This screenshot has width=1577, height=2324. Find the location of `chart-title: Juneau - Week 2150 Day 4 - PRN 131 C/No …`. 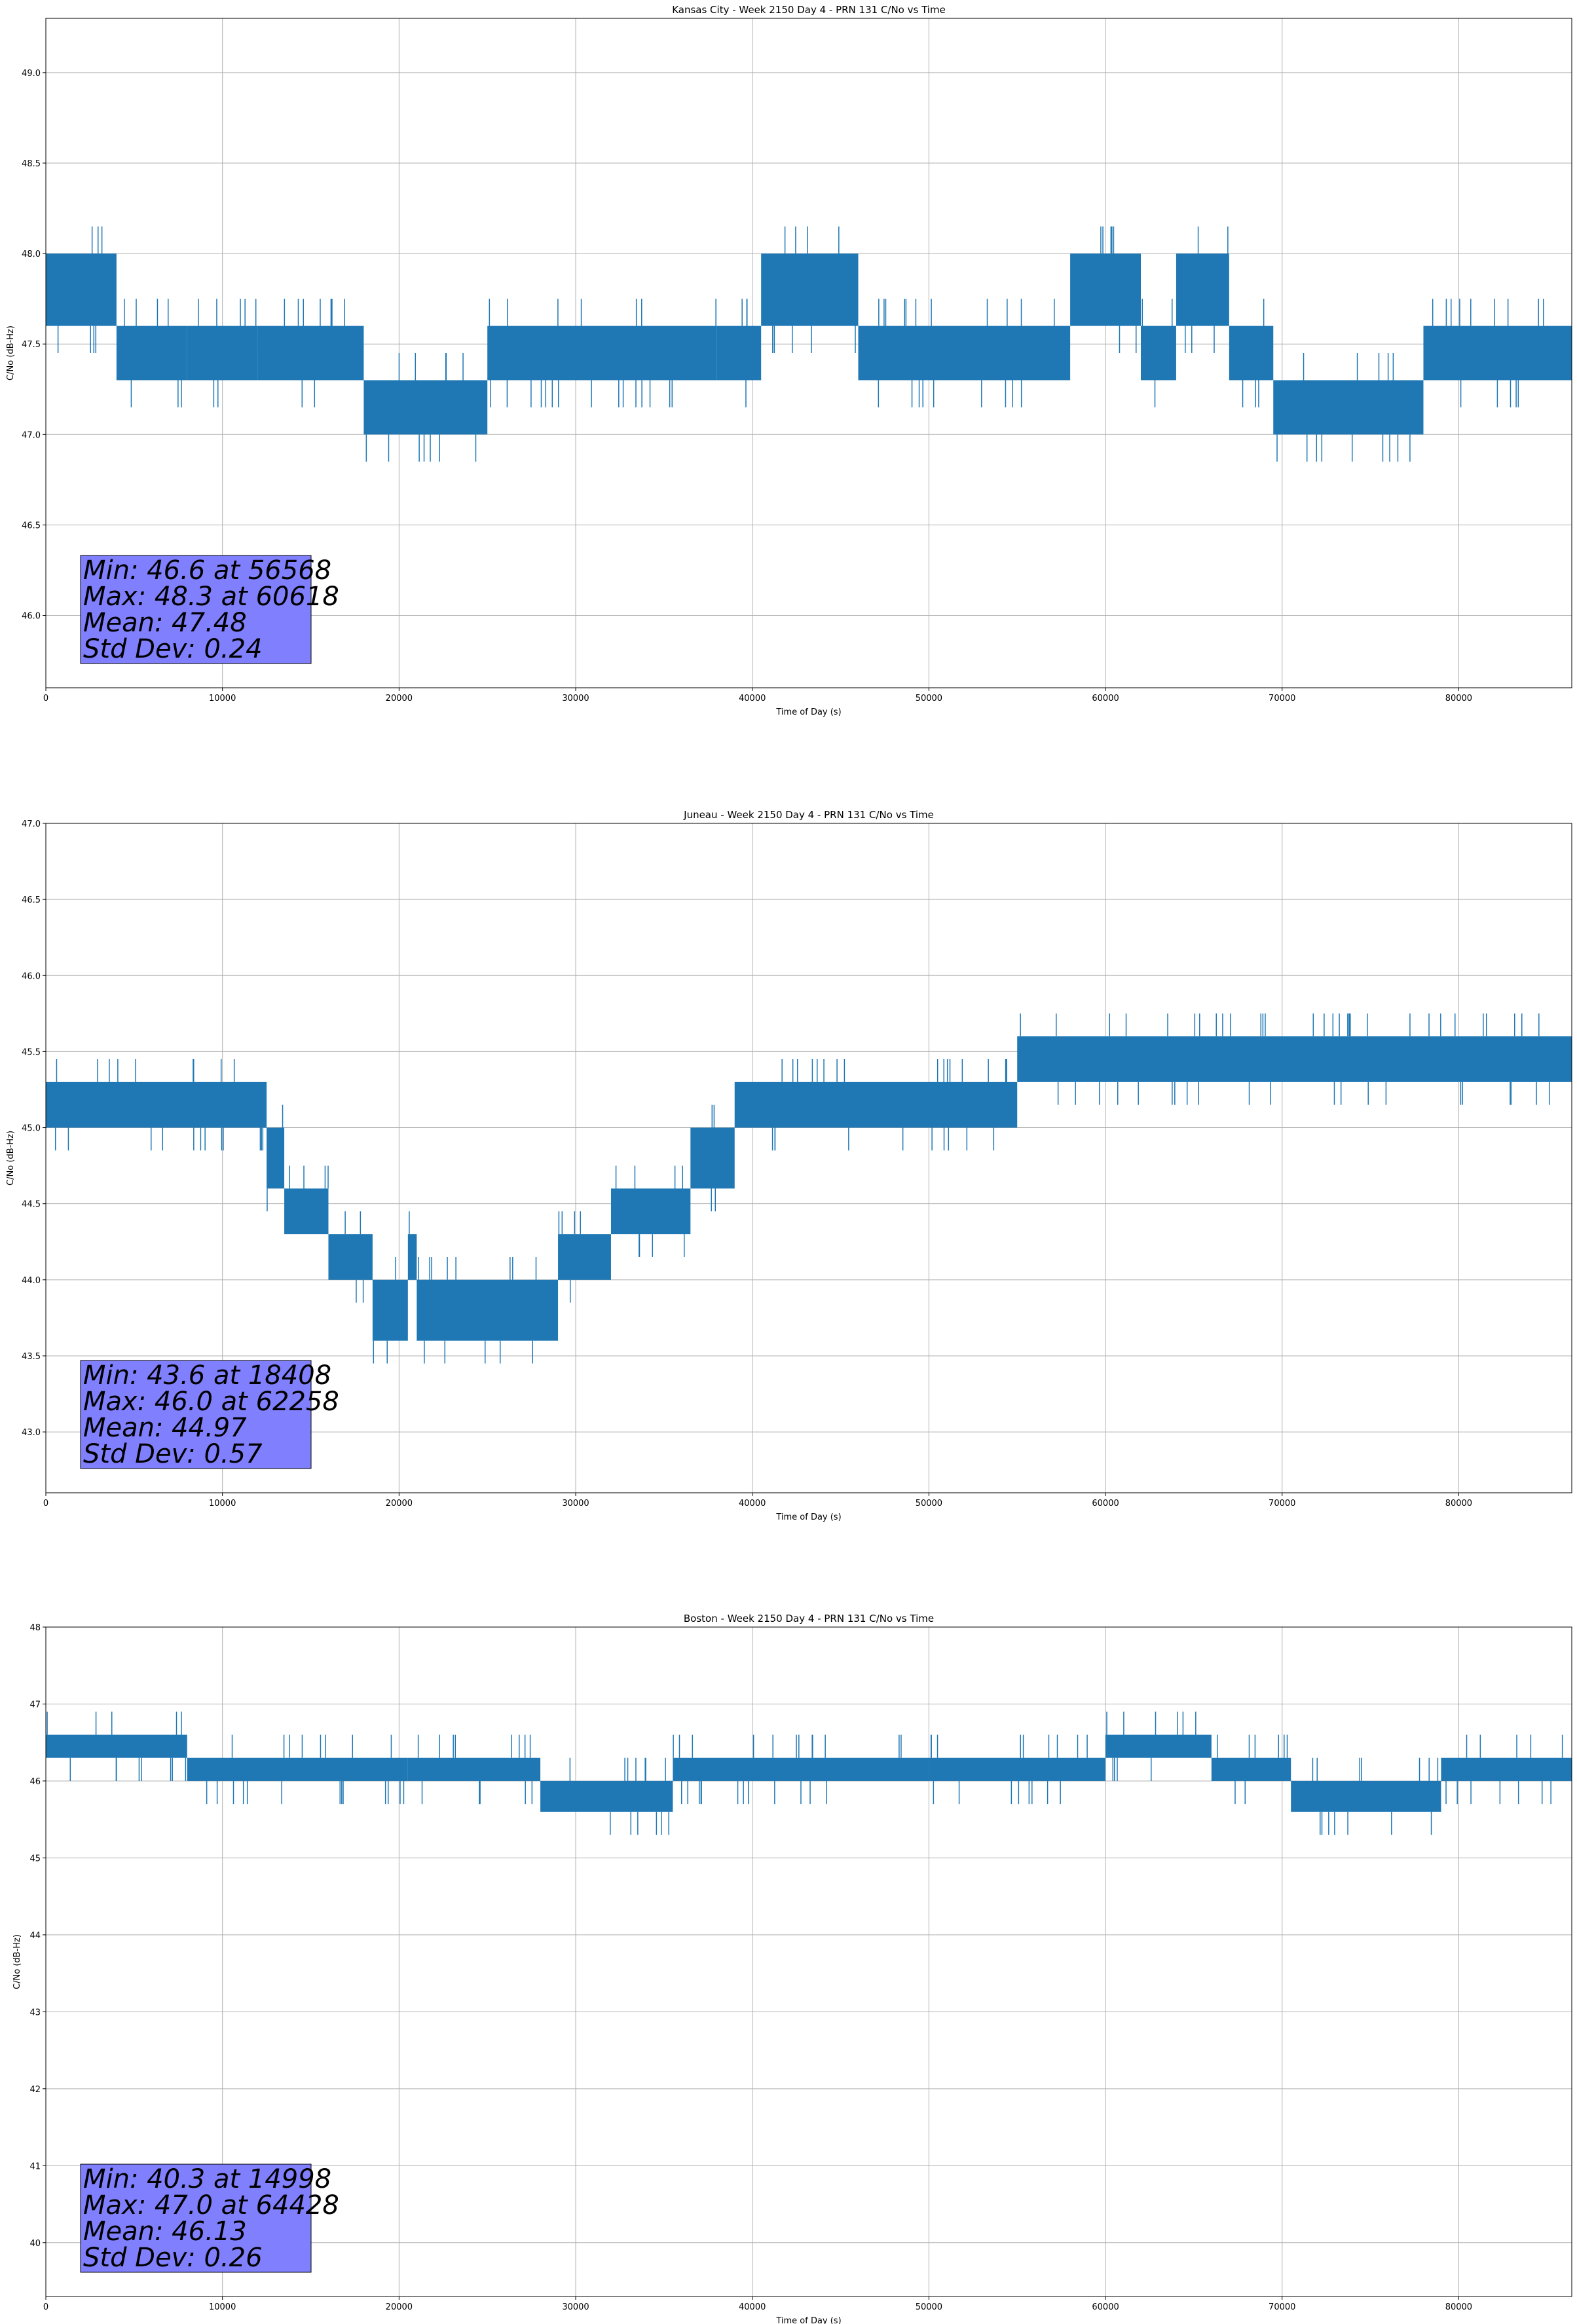

chart-title: Juneau - Week 2150 Day 4 - PRN 131 C/No … is located at coordinates (808, 815).